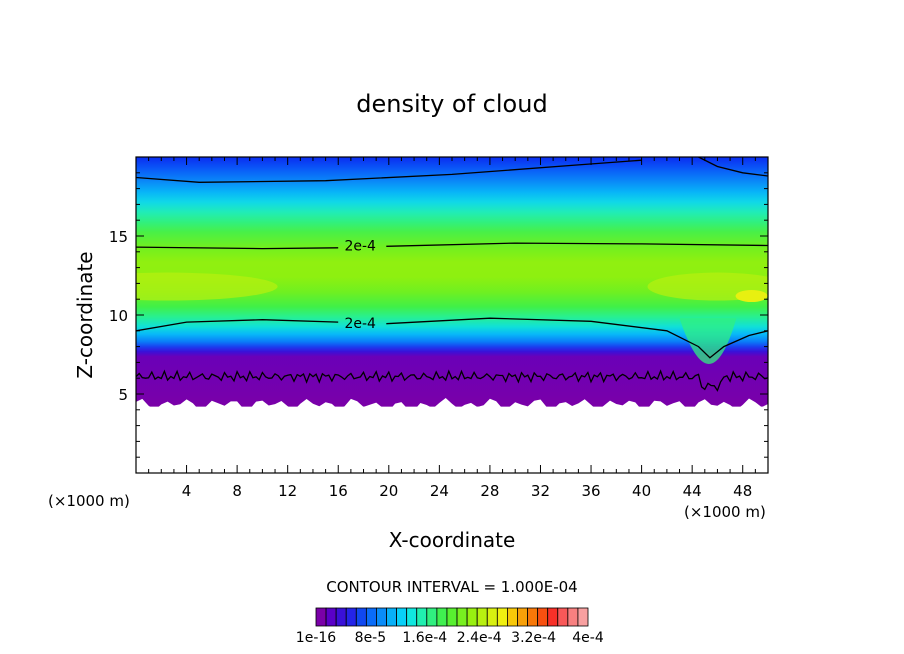  What do you see at coordinates (692, 491) in the screenshot?
I see `x-tick-label-44: 44` at bounding box center [692, 491].